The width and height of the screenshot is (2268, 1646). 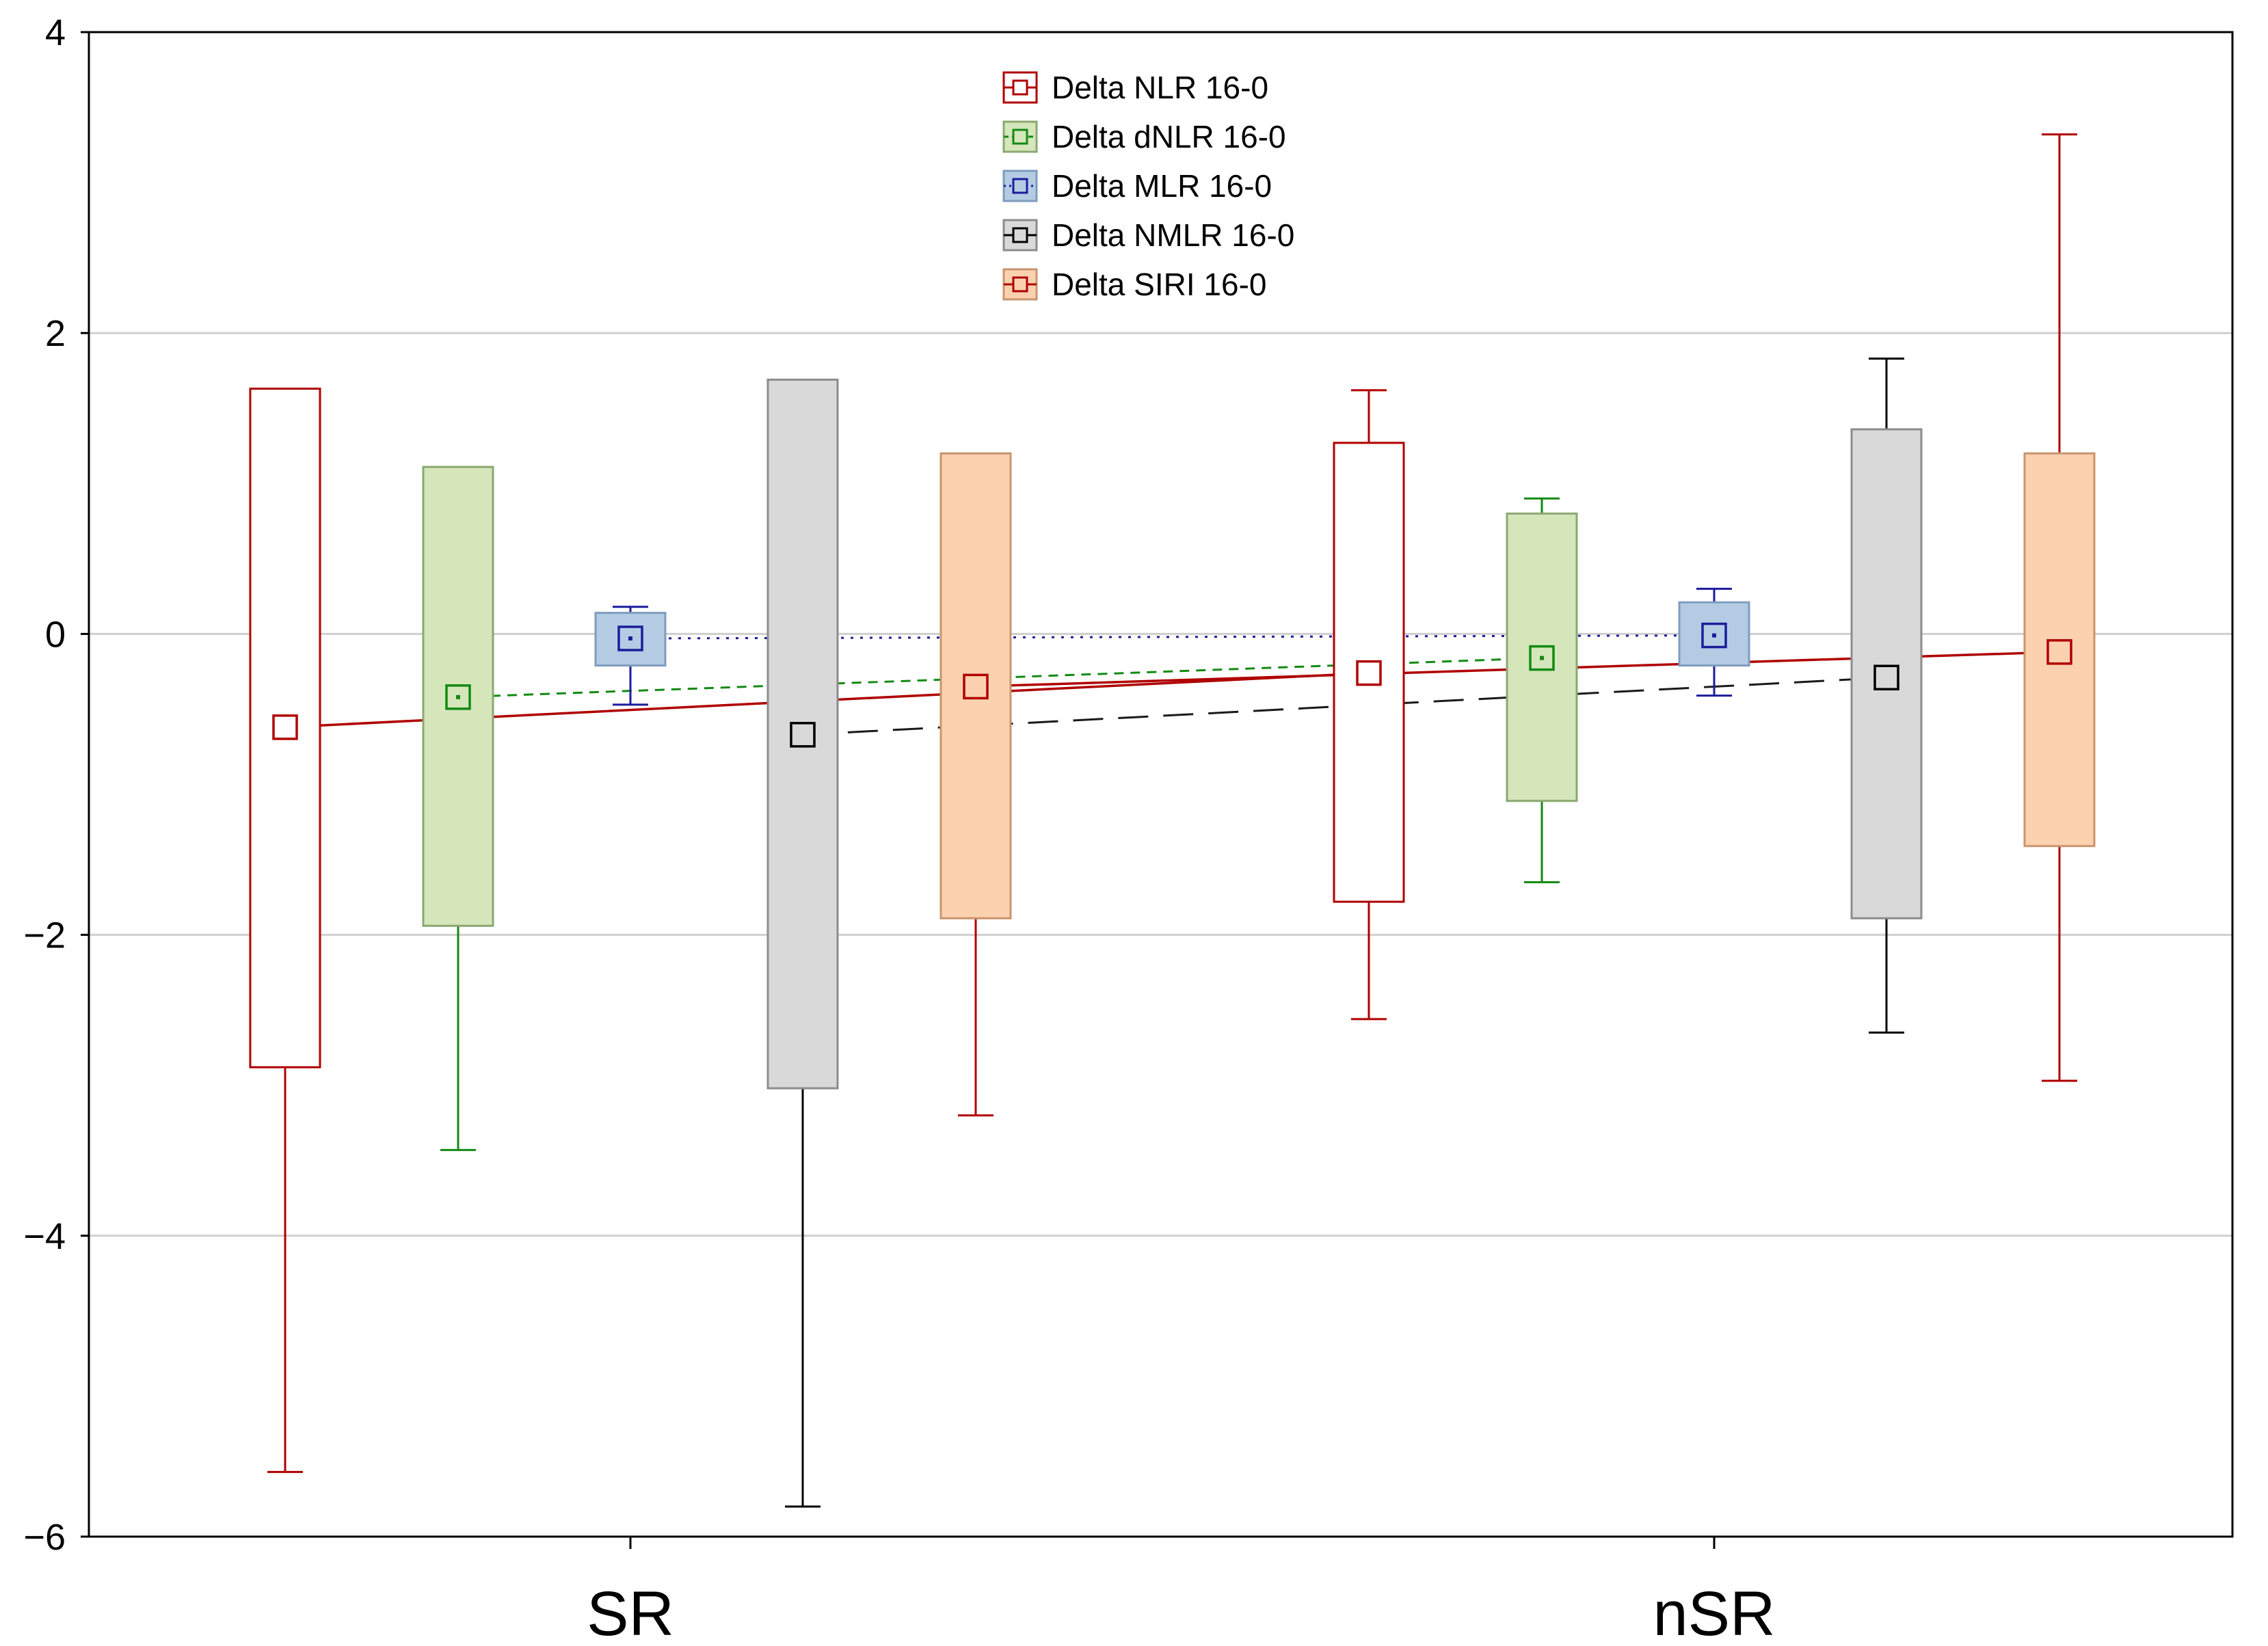 I want to click on legend-label: Delta dNLR 16-0, so click(x=1169, y=136).